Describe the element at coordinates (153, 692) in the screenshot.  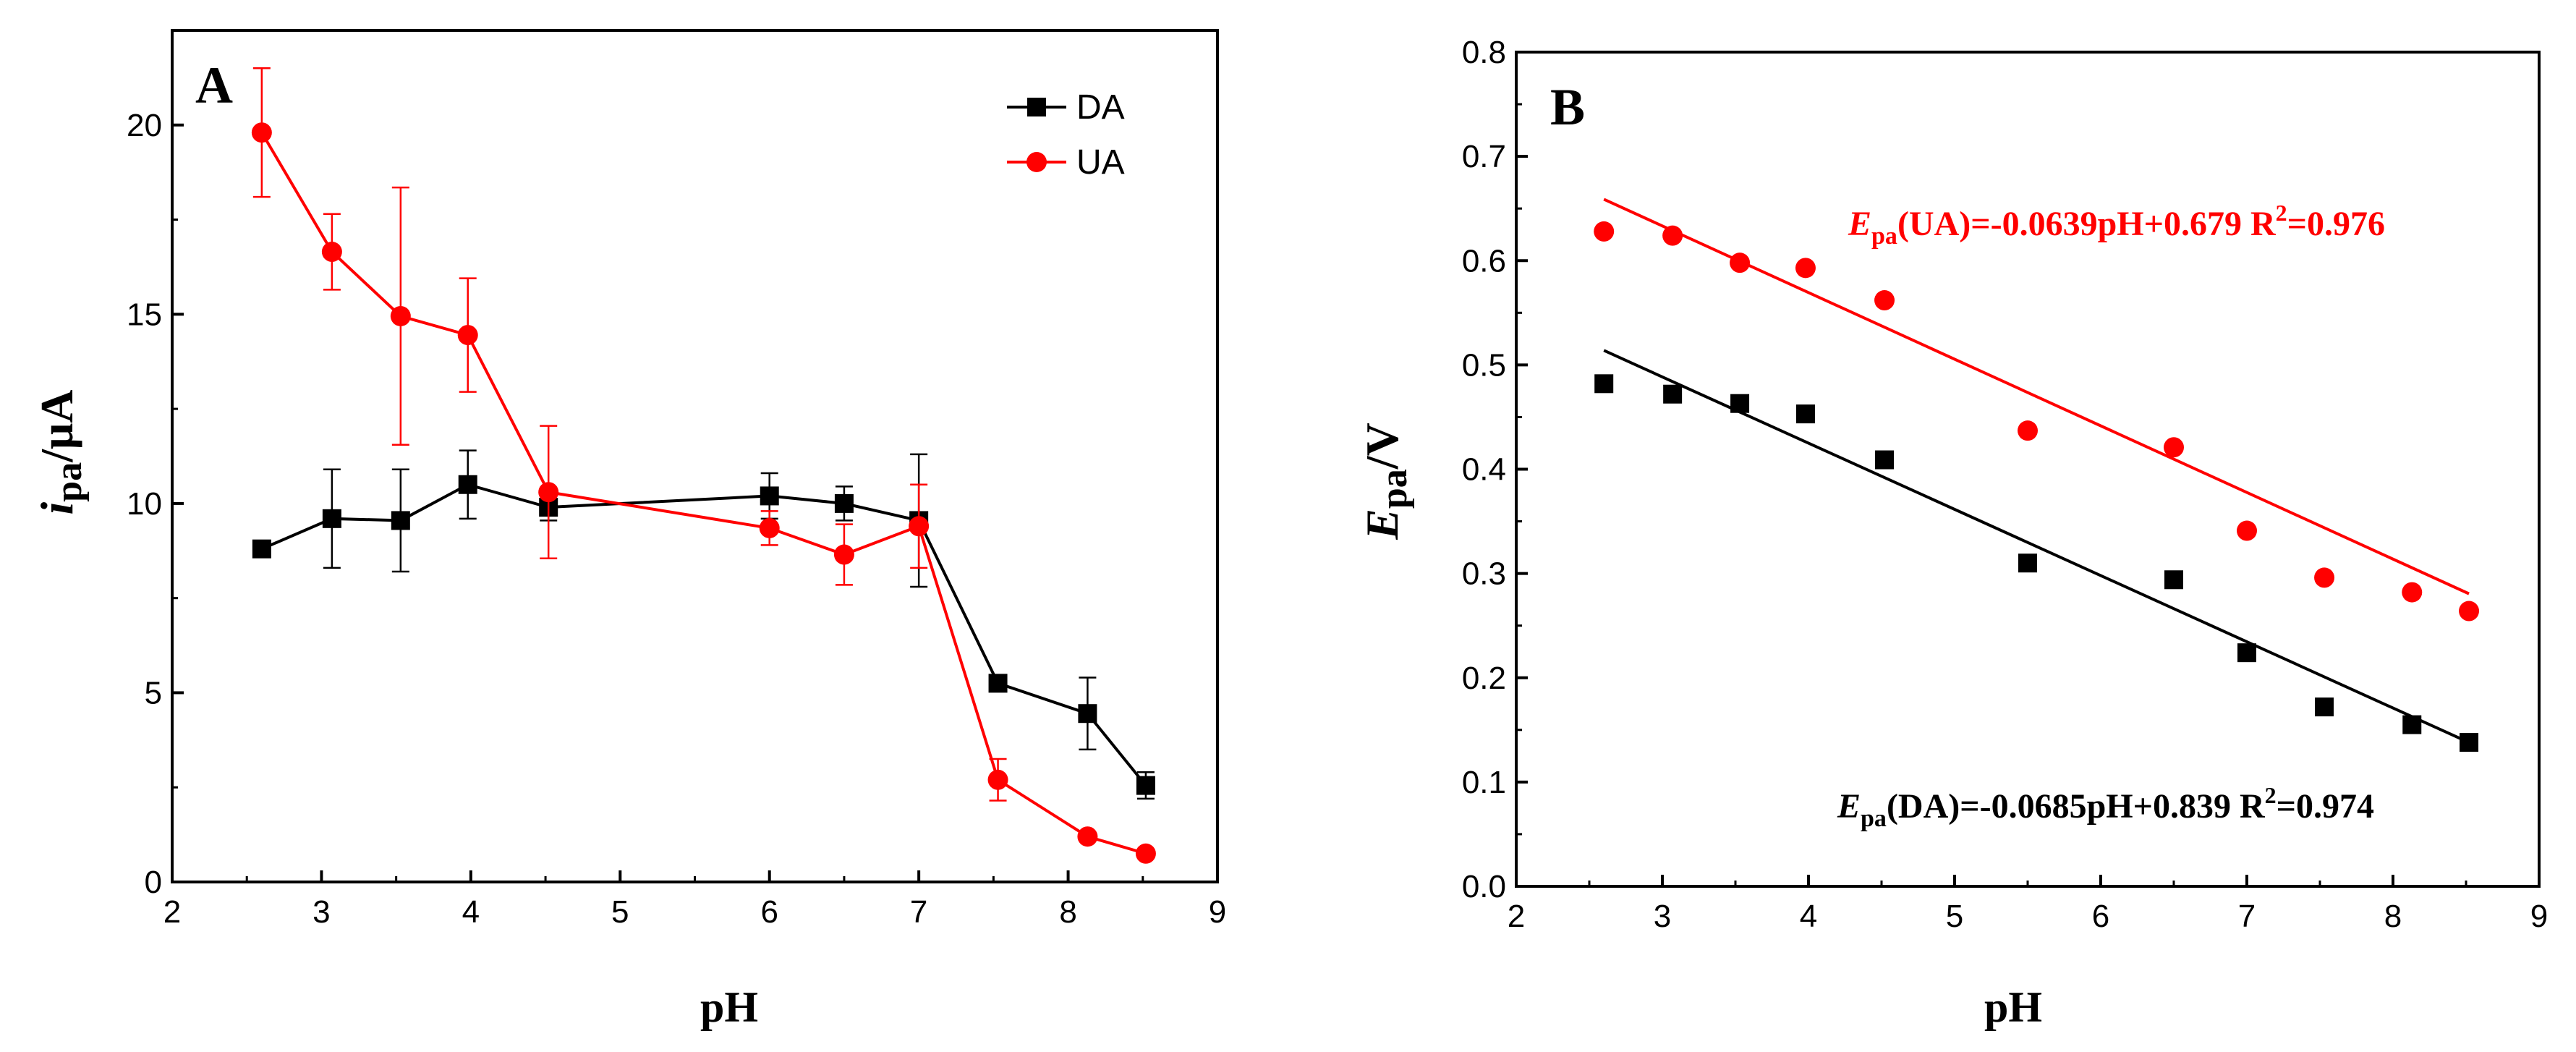
I see `panel-a-y-tick-label: 5` at that location.